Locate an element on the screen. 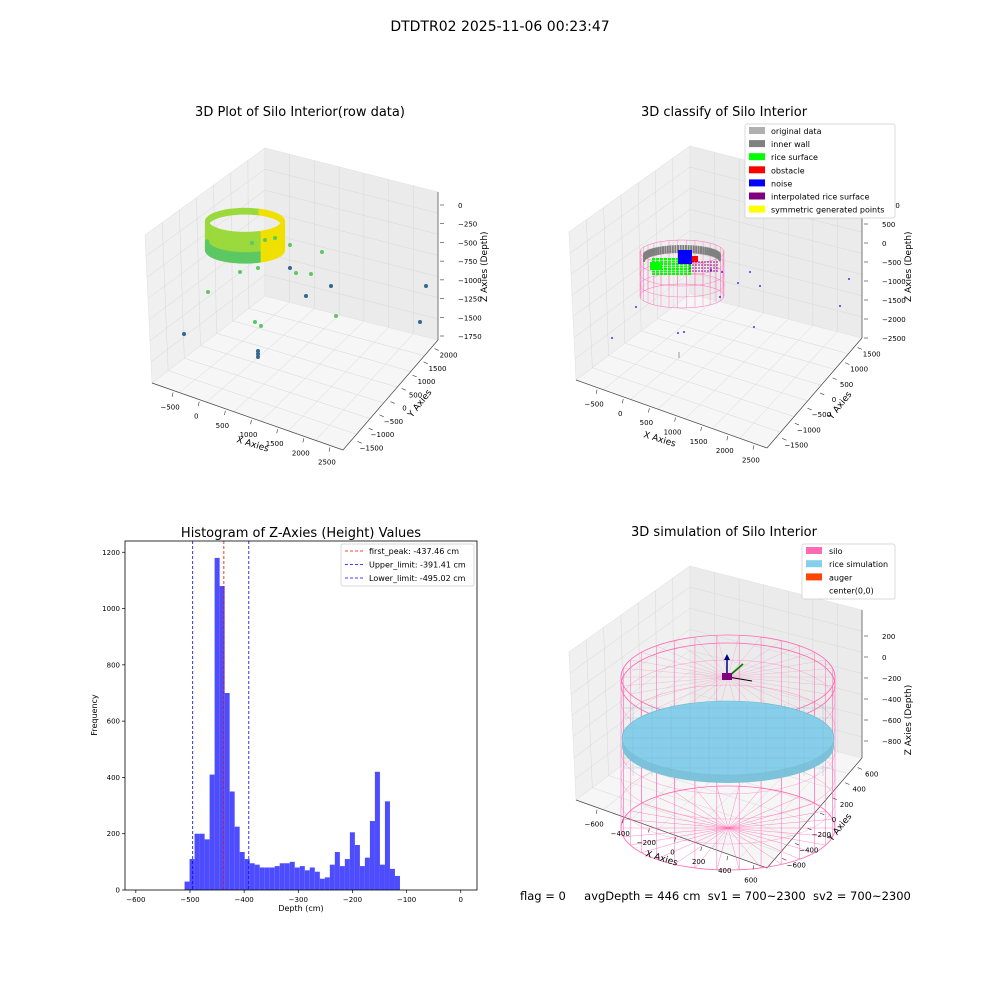 The width and height of the screenshot is (1000, 1000). sv2-text: sv2 = 700~2300 is located at coordinates (861, 896).